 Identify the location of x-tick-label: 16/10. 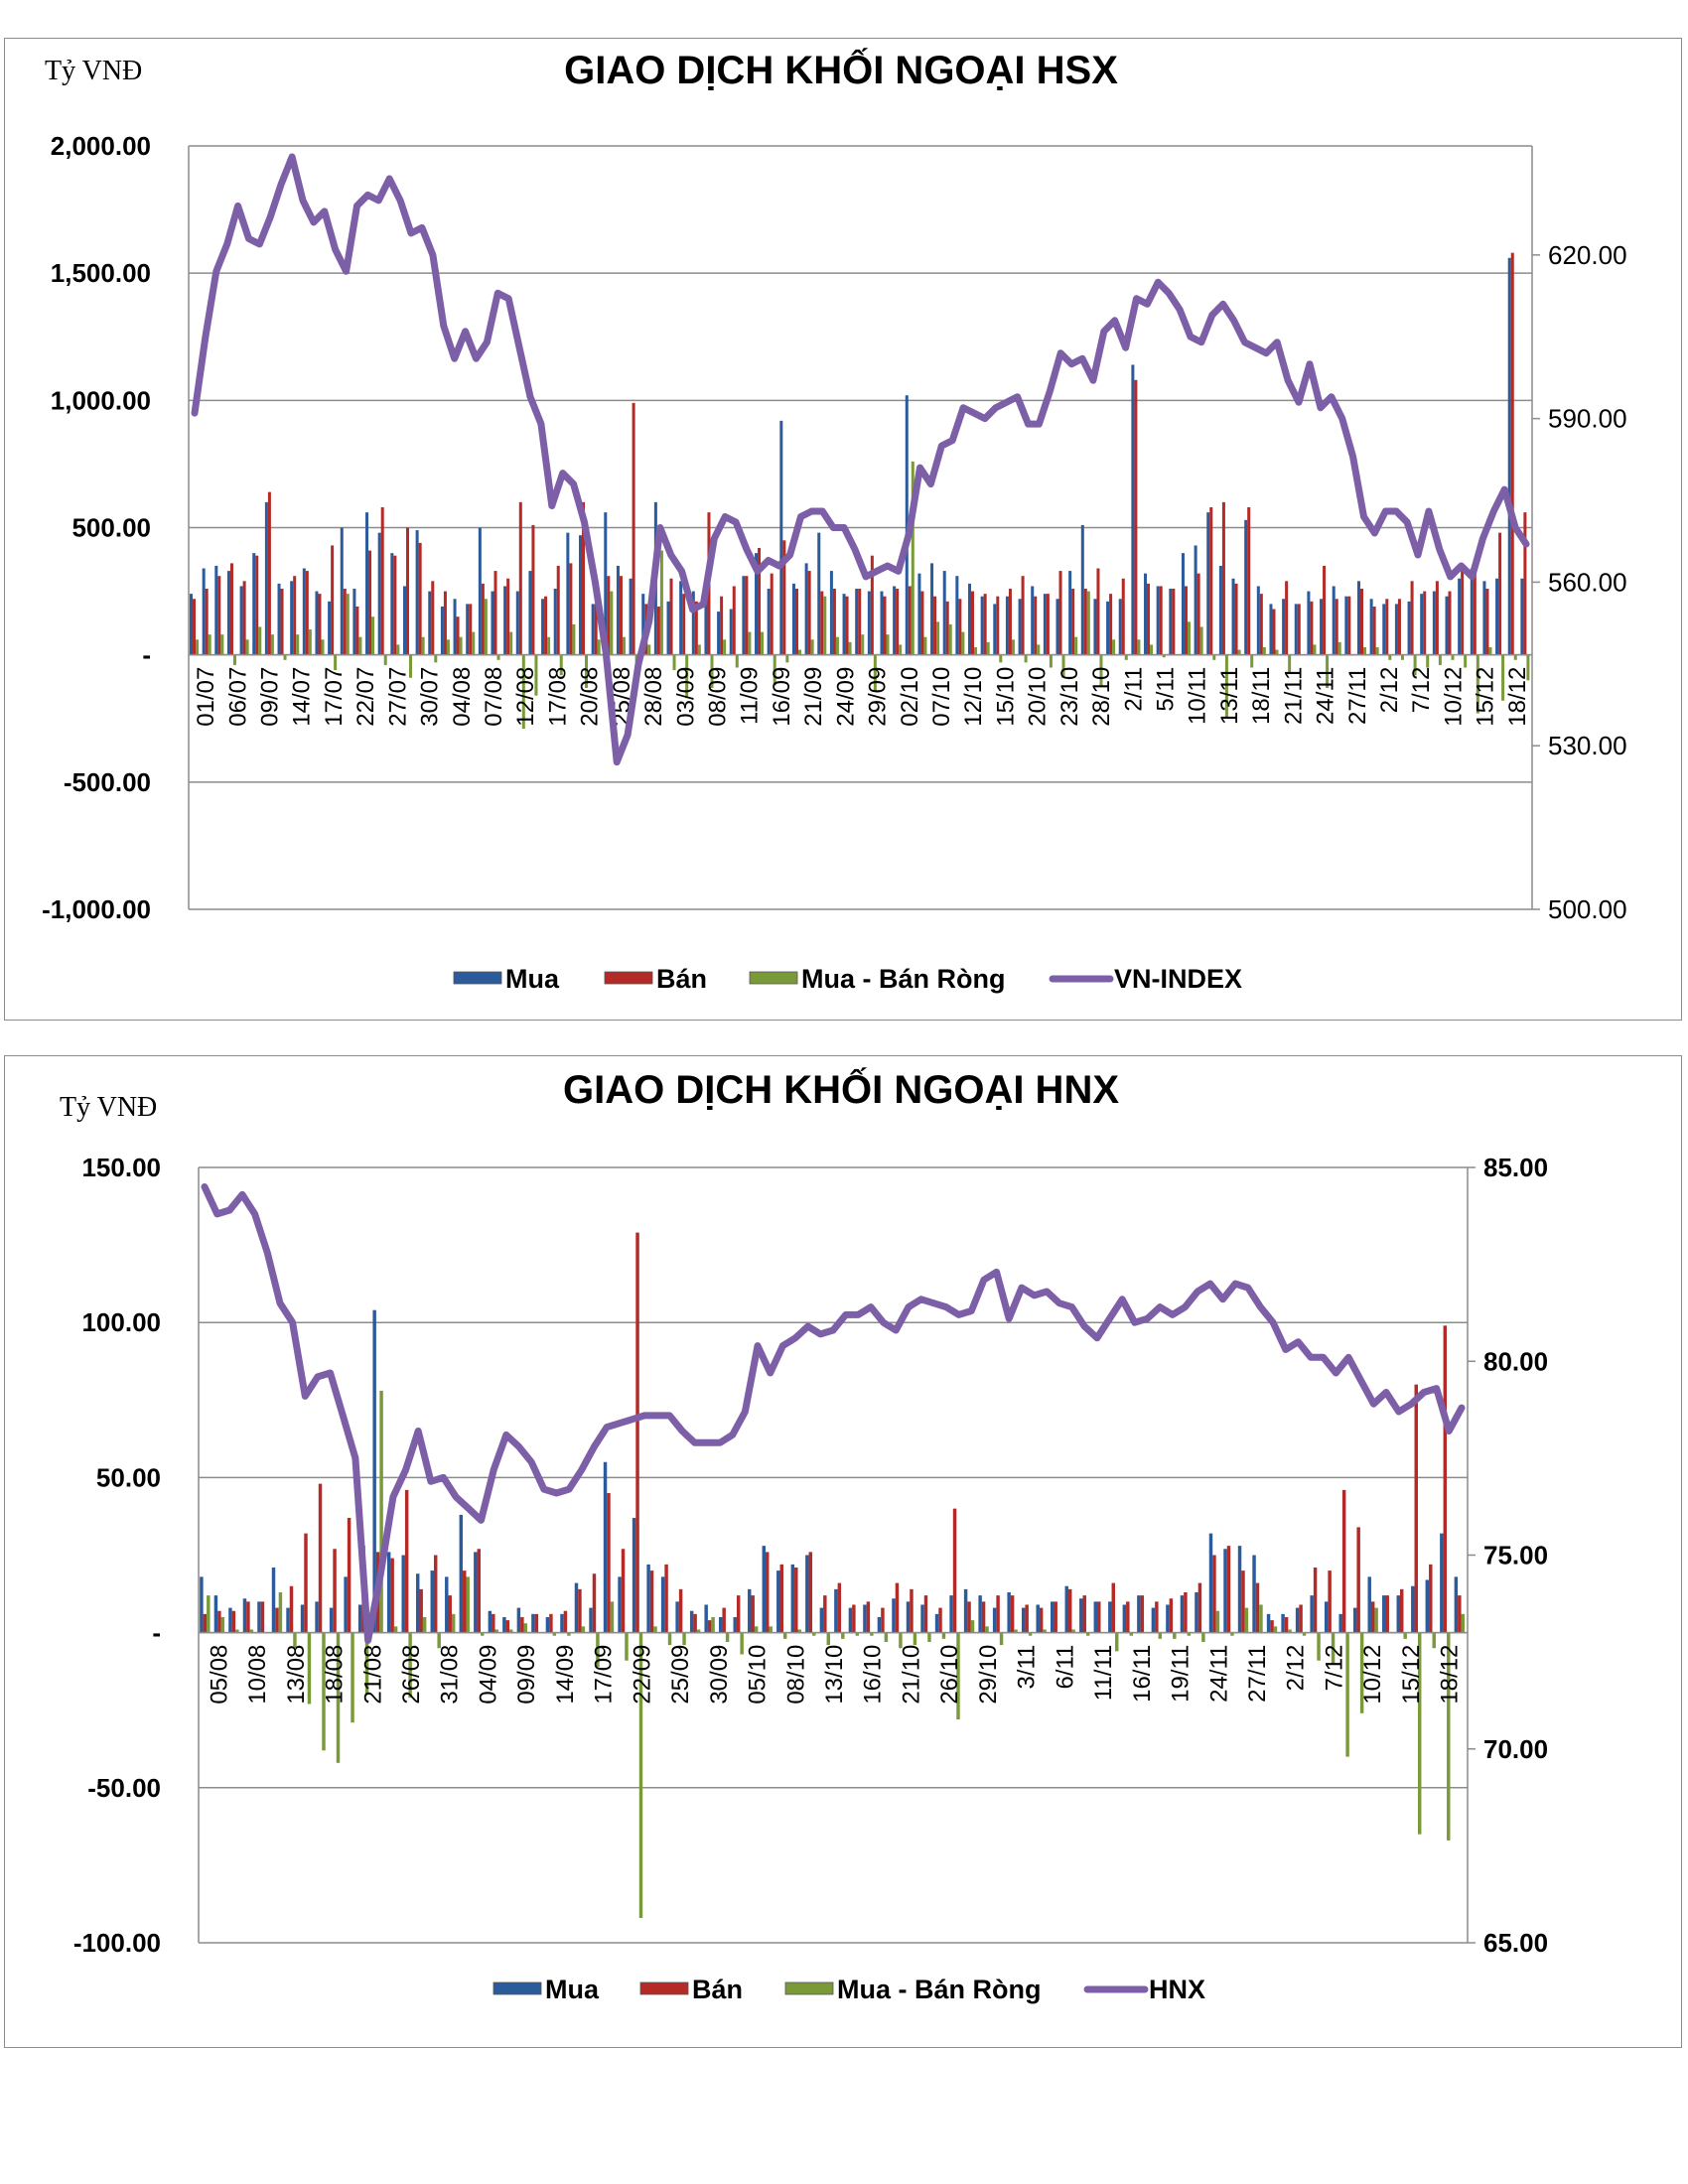
(873, 1675).